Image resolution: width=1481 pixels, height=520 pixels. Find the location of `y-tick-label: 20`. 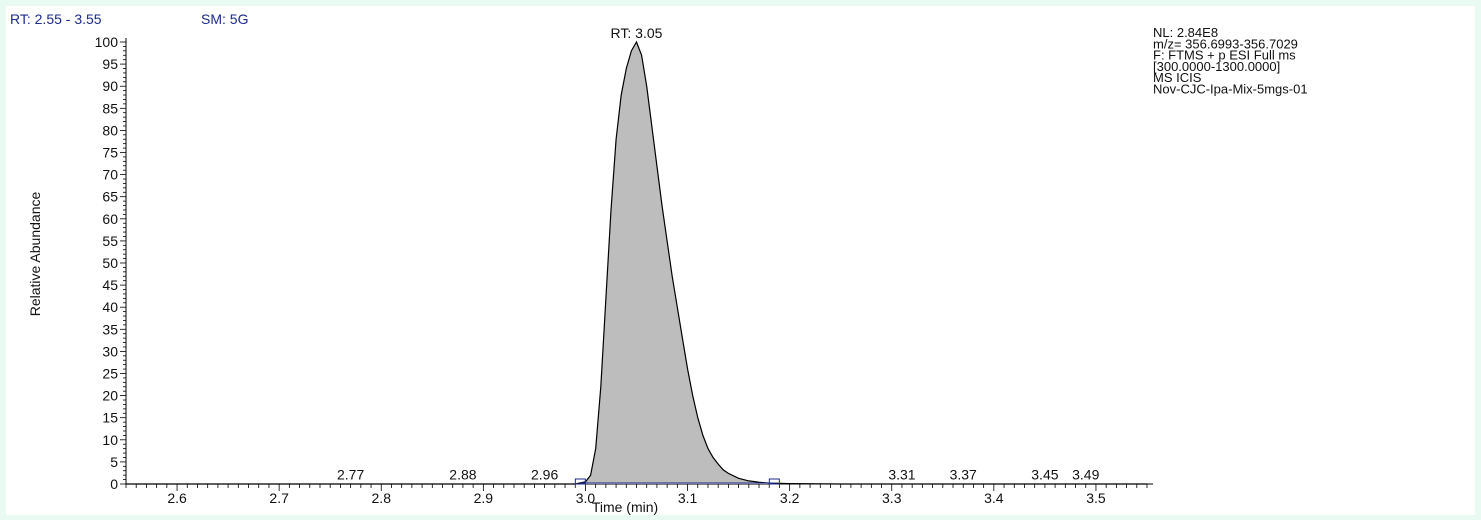

y-tick-label: 20 is located at coordinates (110, 396).